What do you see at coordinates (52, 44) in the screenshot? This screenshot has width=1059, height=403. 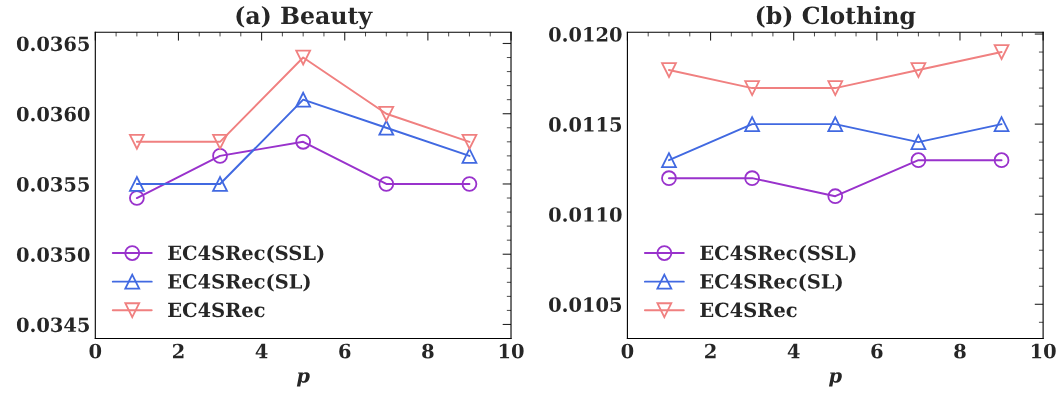 I see `y-tick-label: 0.0365` at bounding box center [52, 44].